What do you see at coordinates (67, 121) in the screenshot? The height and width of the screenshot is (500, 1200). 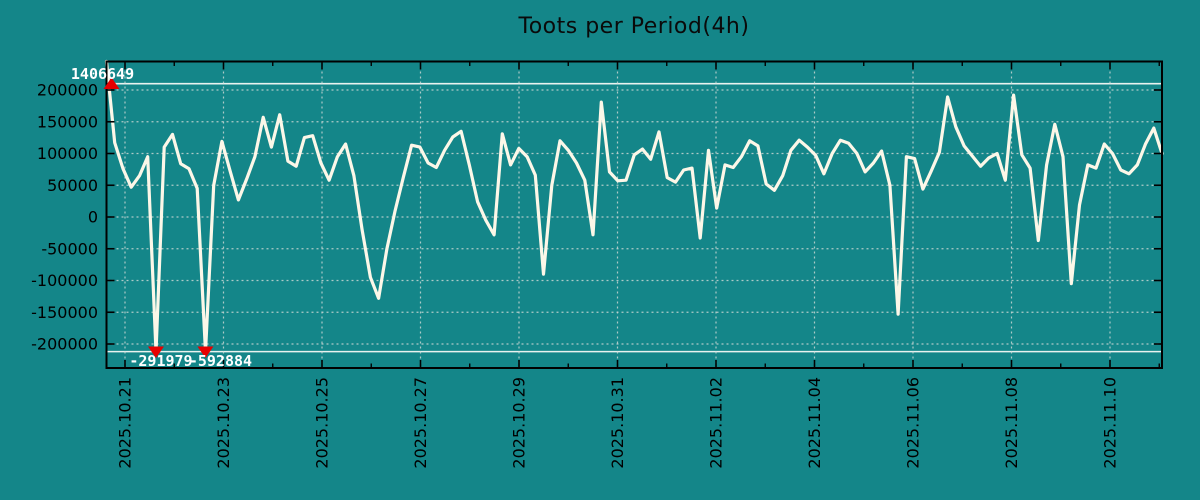 I see `y-axis-label: 150000` at bounding box center [67, 121].